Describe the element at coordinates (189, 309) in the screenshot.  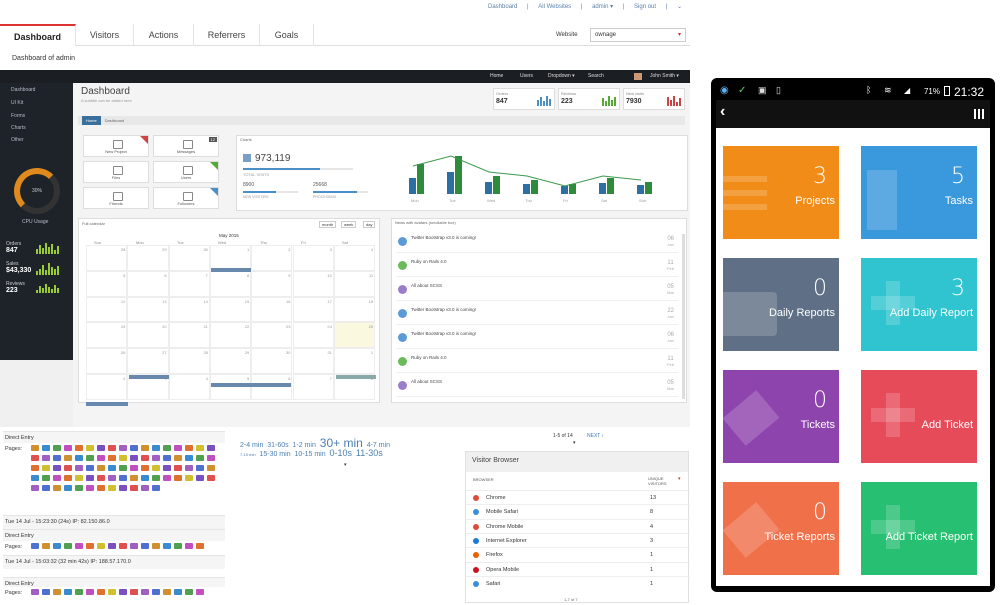
I see `calendar-day: 14` at that location.